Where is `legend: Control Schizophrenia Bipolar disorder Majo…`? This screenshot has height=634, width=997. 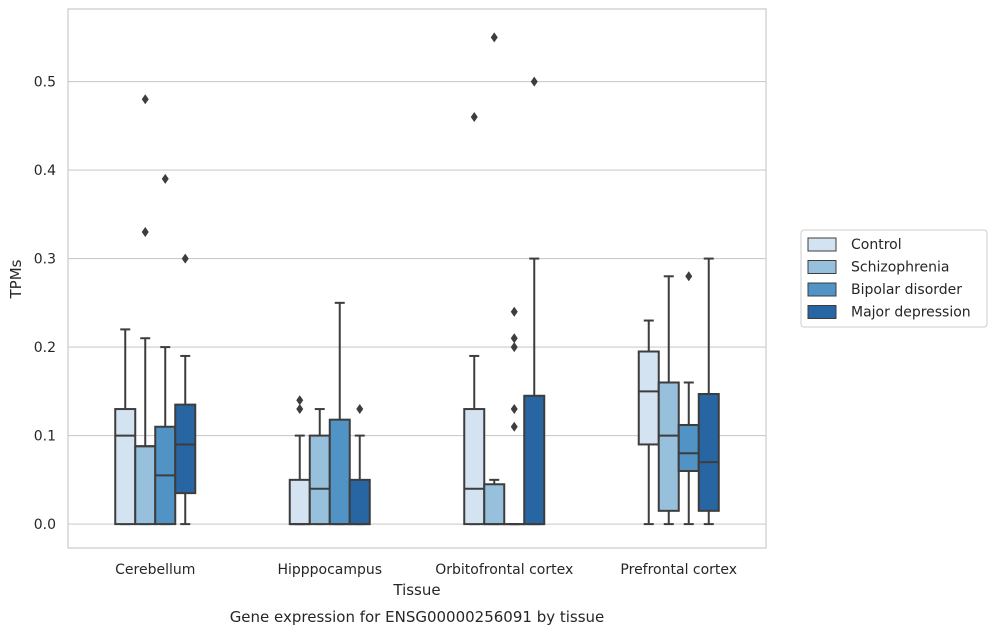
legend: Control Schizophrenia Bipolar disorder Majo… is located at coordinates (894, 278).